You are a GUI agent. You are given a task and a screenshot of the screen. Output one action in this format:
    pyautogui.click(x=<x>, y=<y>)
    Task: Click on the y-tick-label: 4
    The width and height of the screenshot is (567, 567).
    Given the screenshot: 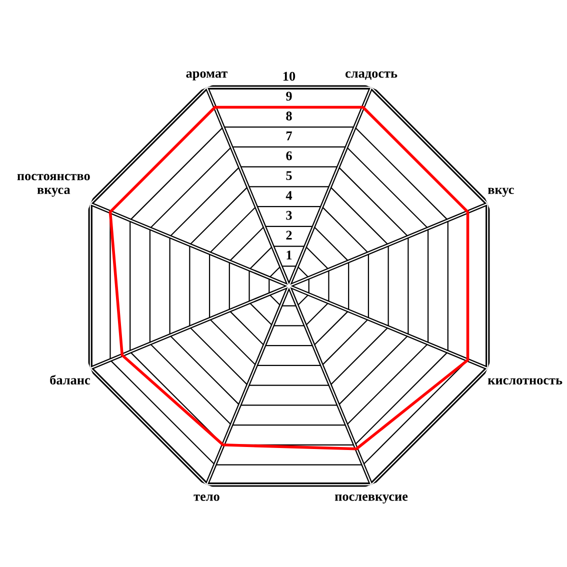 What is the action you would take?
    pyautogui.click(x=289, y=195)
    